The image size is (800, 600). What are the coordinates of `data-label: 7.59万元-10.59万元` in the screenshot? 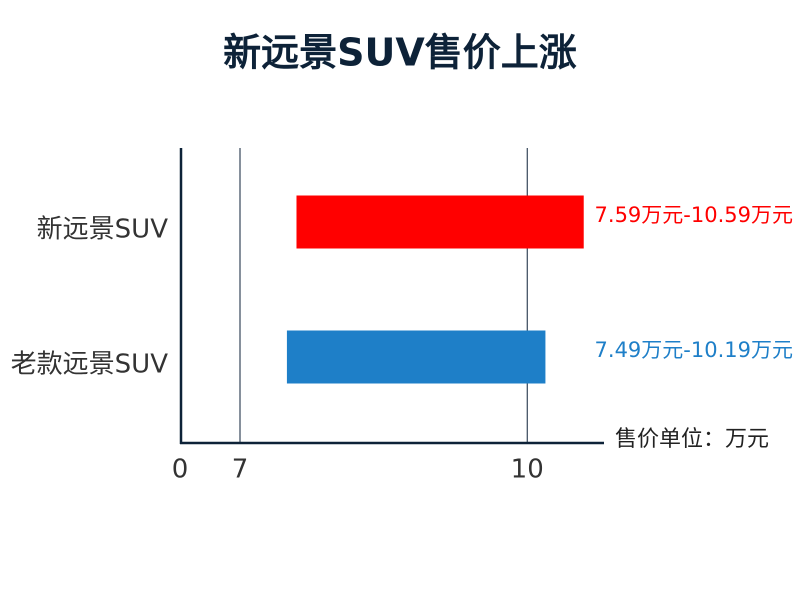 It's located at (694, 215).